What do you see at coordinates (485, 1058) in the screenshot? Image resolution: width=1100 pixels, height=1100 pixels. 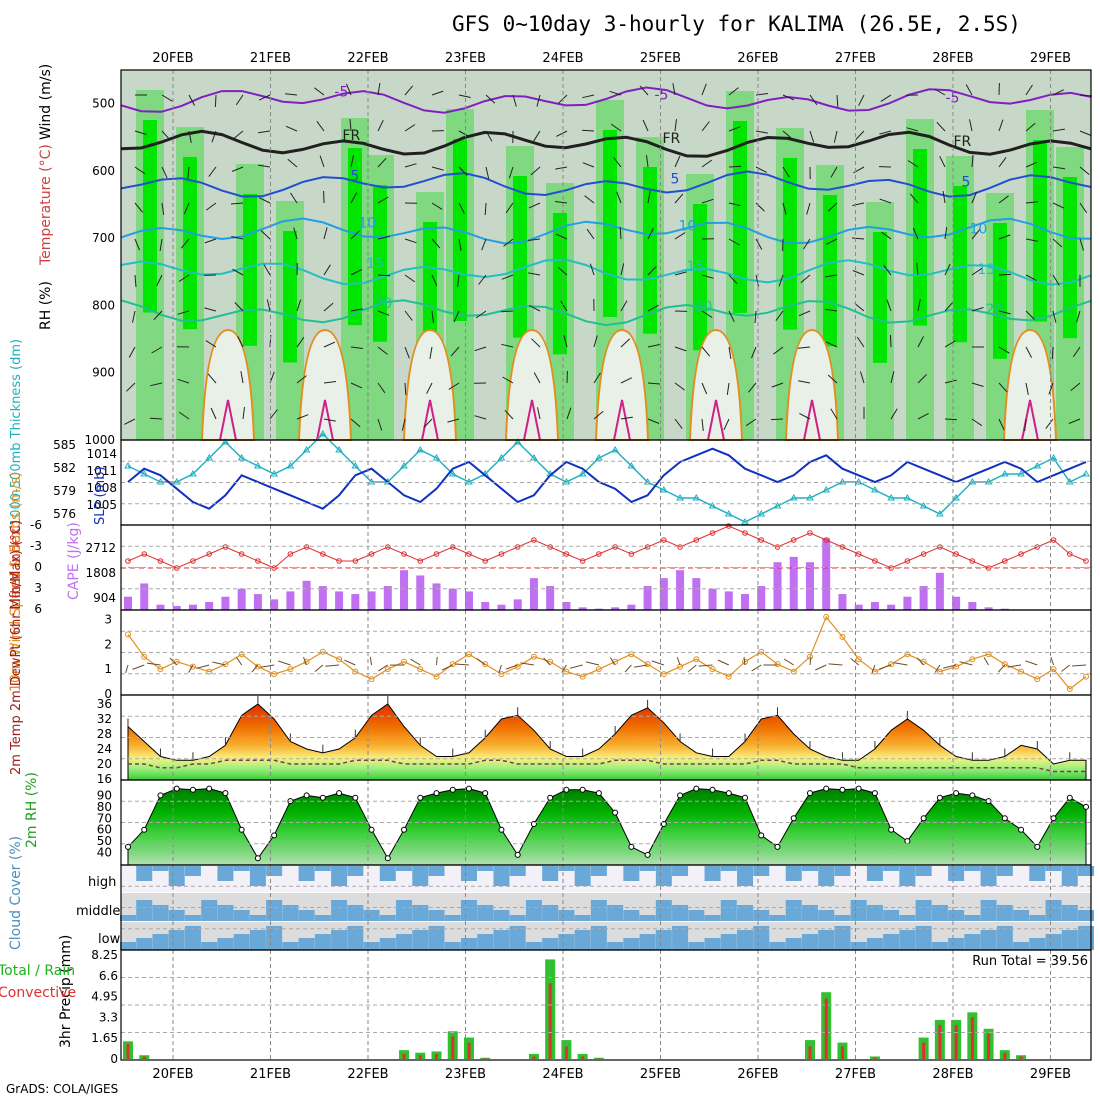 I see `precip-total-bar` at bounding box center [485, 1058].